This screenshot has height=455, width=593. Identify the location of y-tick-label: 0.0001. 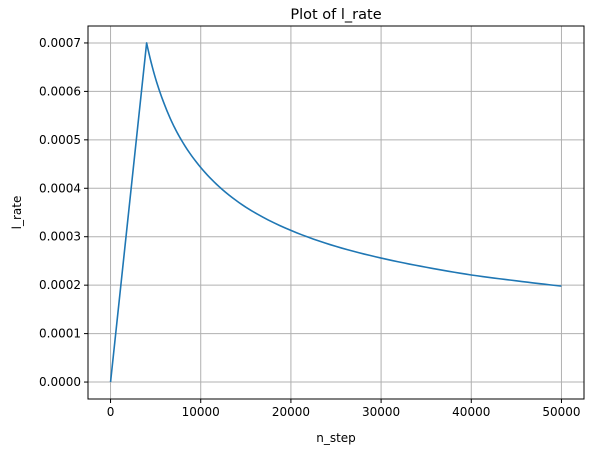
(60, 334).